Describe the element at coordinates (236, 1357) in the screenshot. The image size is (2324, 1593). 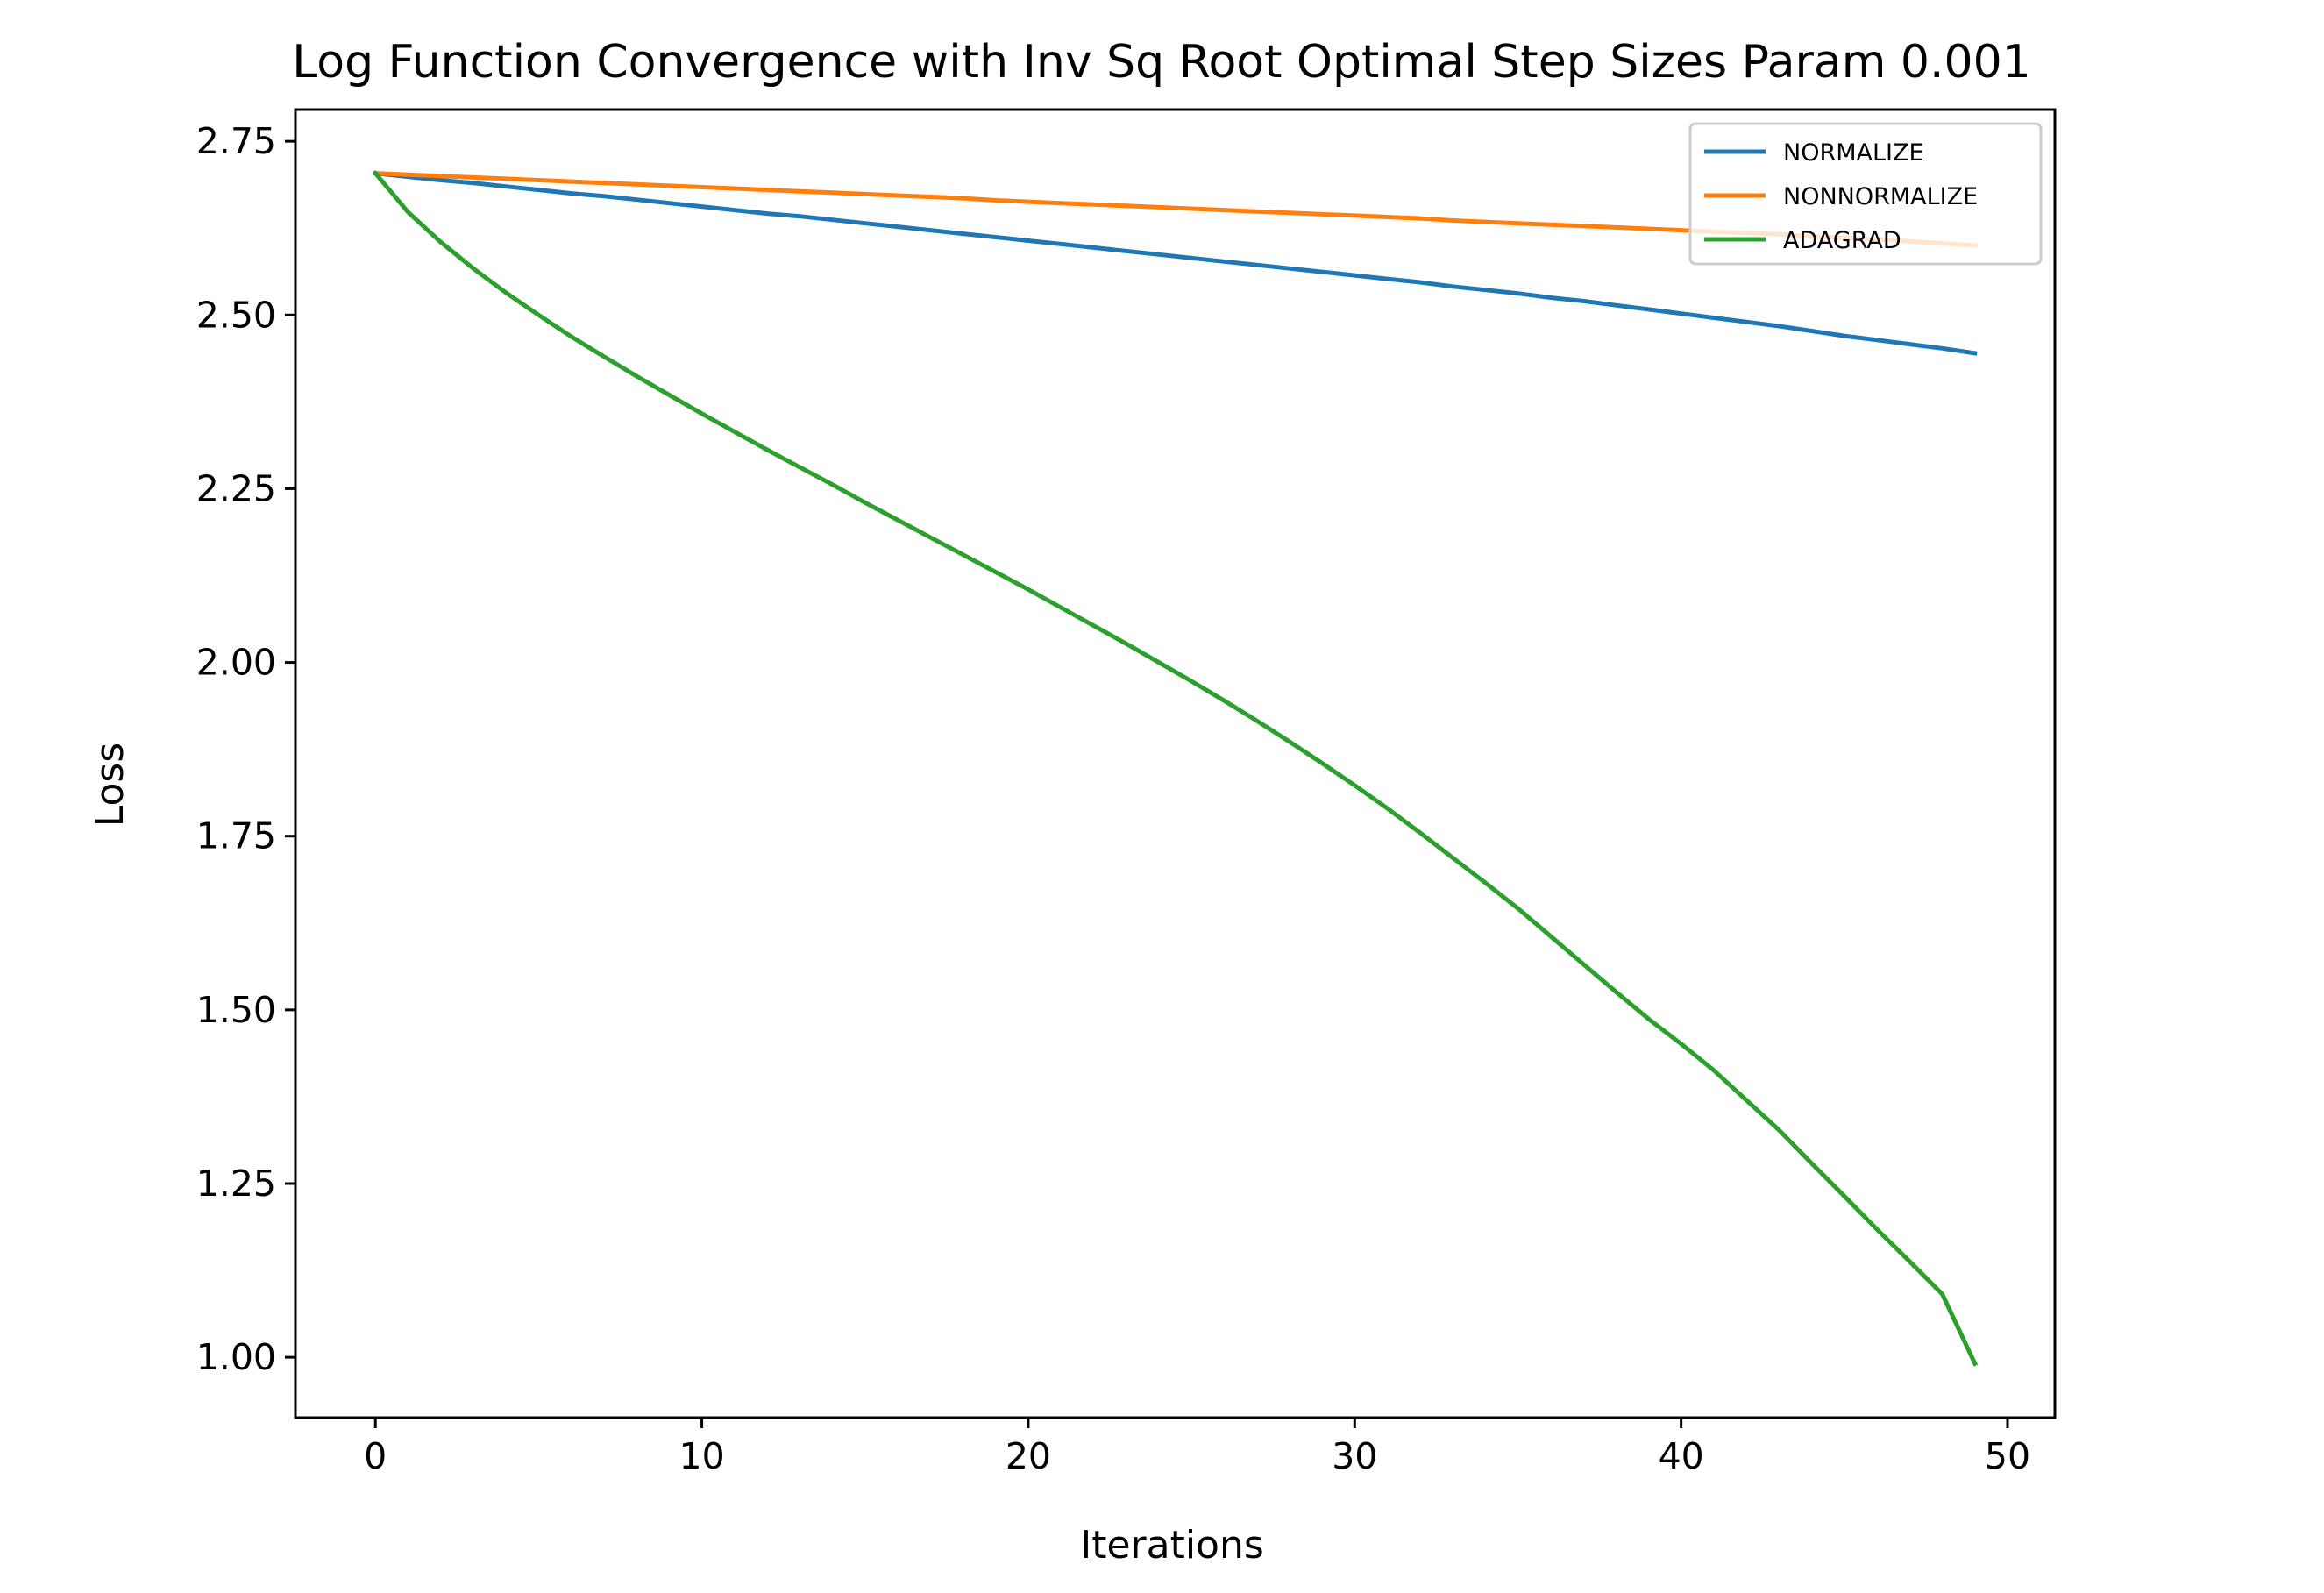
I see `y-tick-label: 1.00` at that location.